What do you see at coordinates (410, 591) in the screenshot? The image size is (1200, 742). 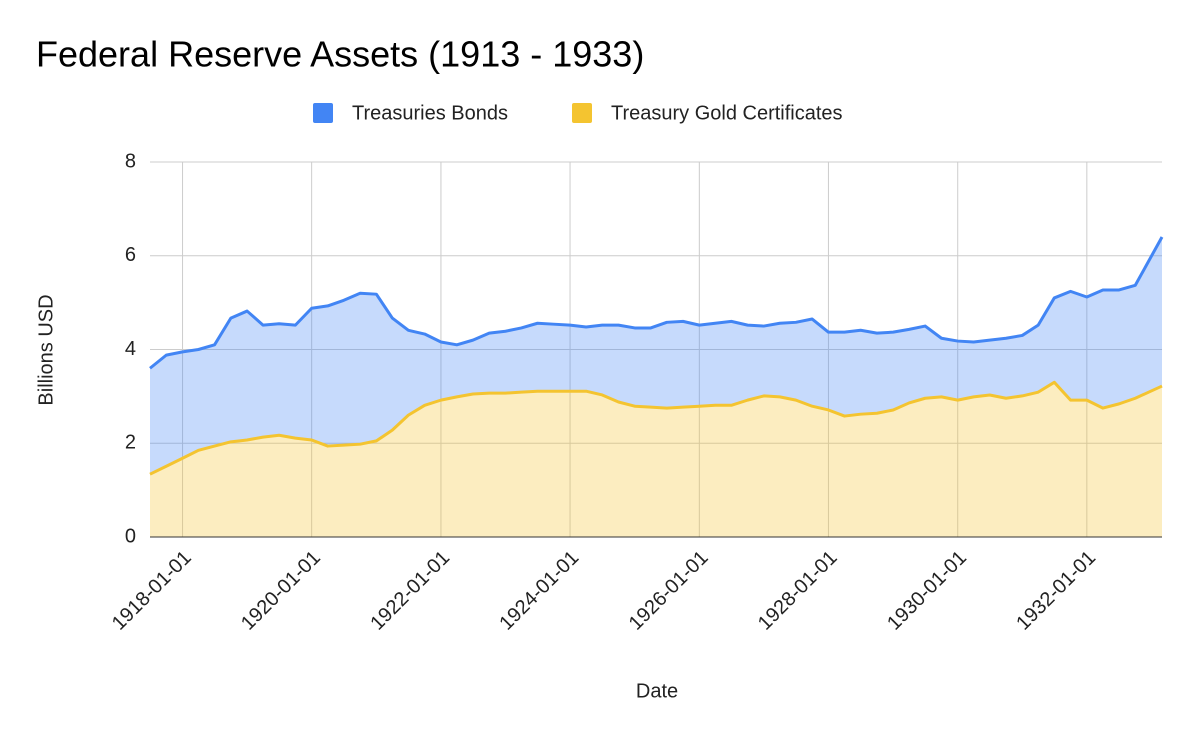 I see `x-tick-label: 1922-01-01` at bounding box center [410, 591].